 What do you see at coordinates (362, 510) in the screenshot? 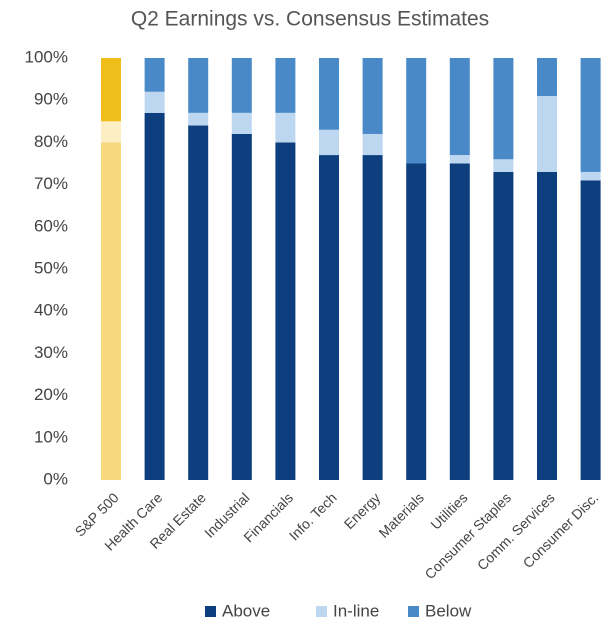
I see `x-tick-label: Energy` at bounding box center [362, 510].